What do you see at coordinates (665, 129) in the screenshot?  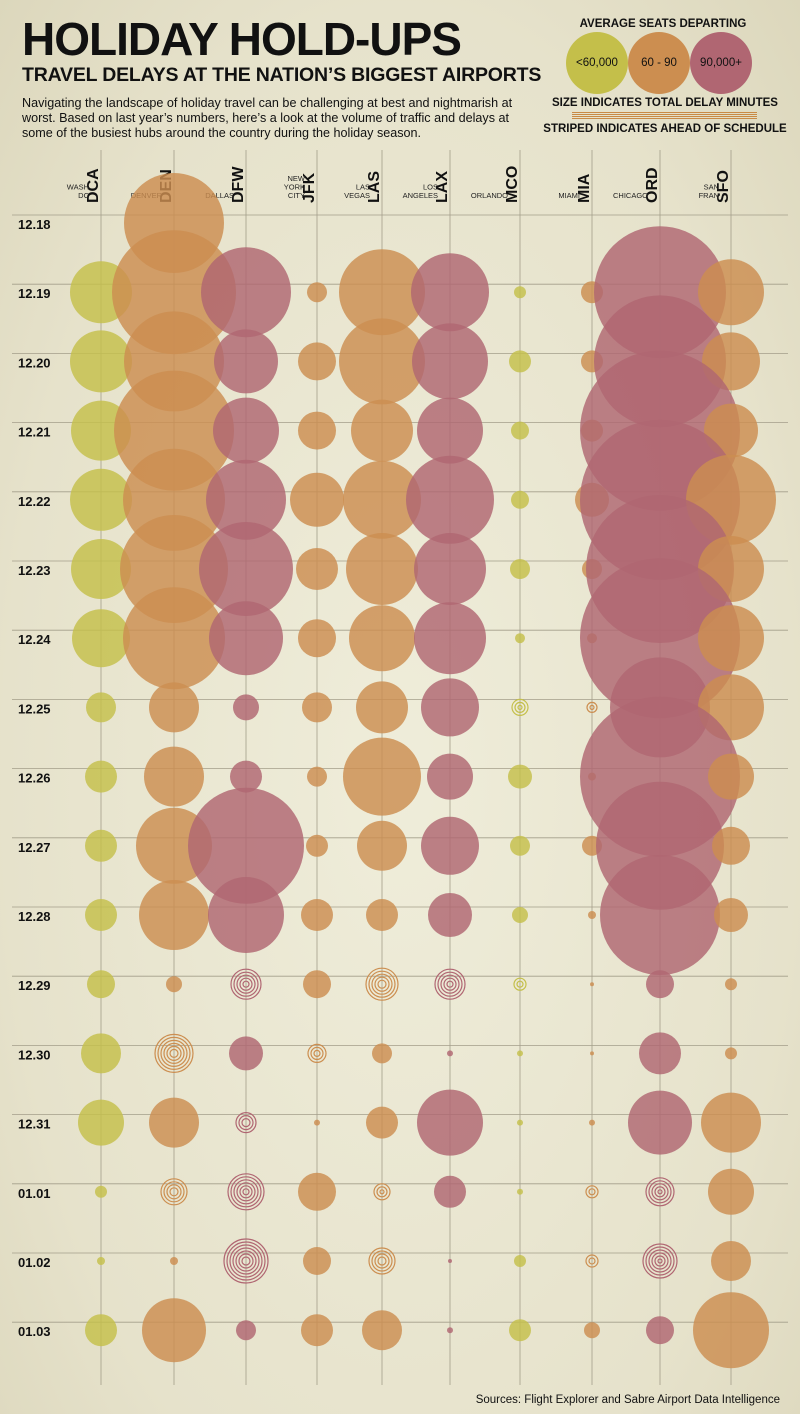 I see `legend-stripe-note: STRIPED INDICATES AHEAD OF SCHEDULE` at bounding box center [665, 129].